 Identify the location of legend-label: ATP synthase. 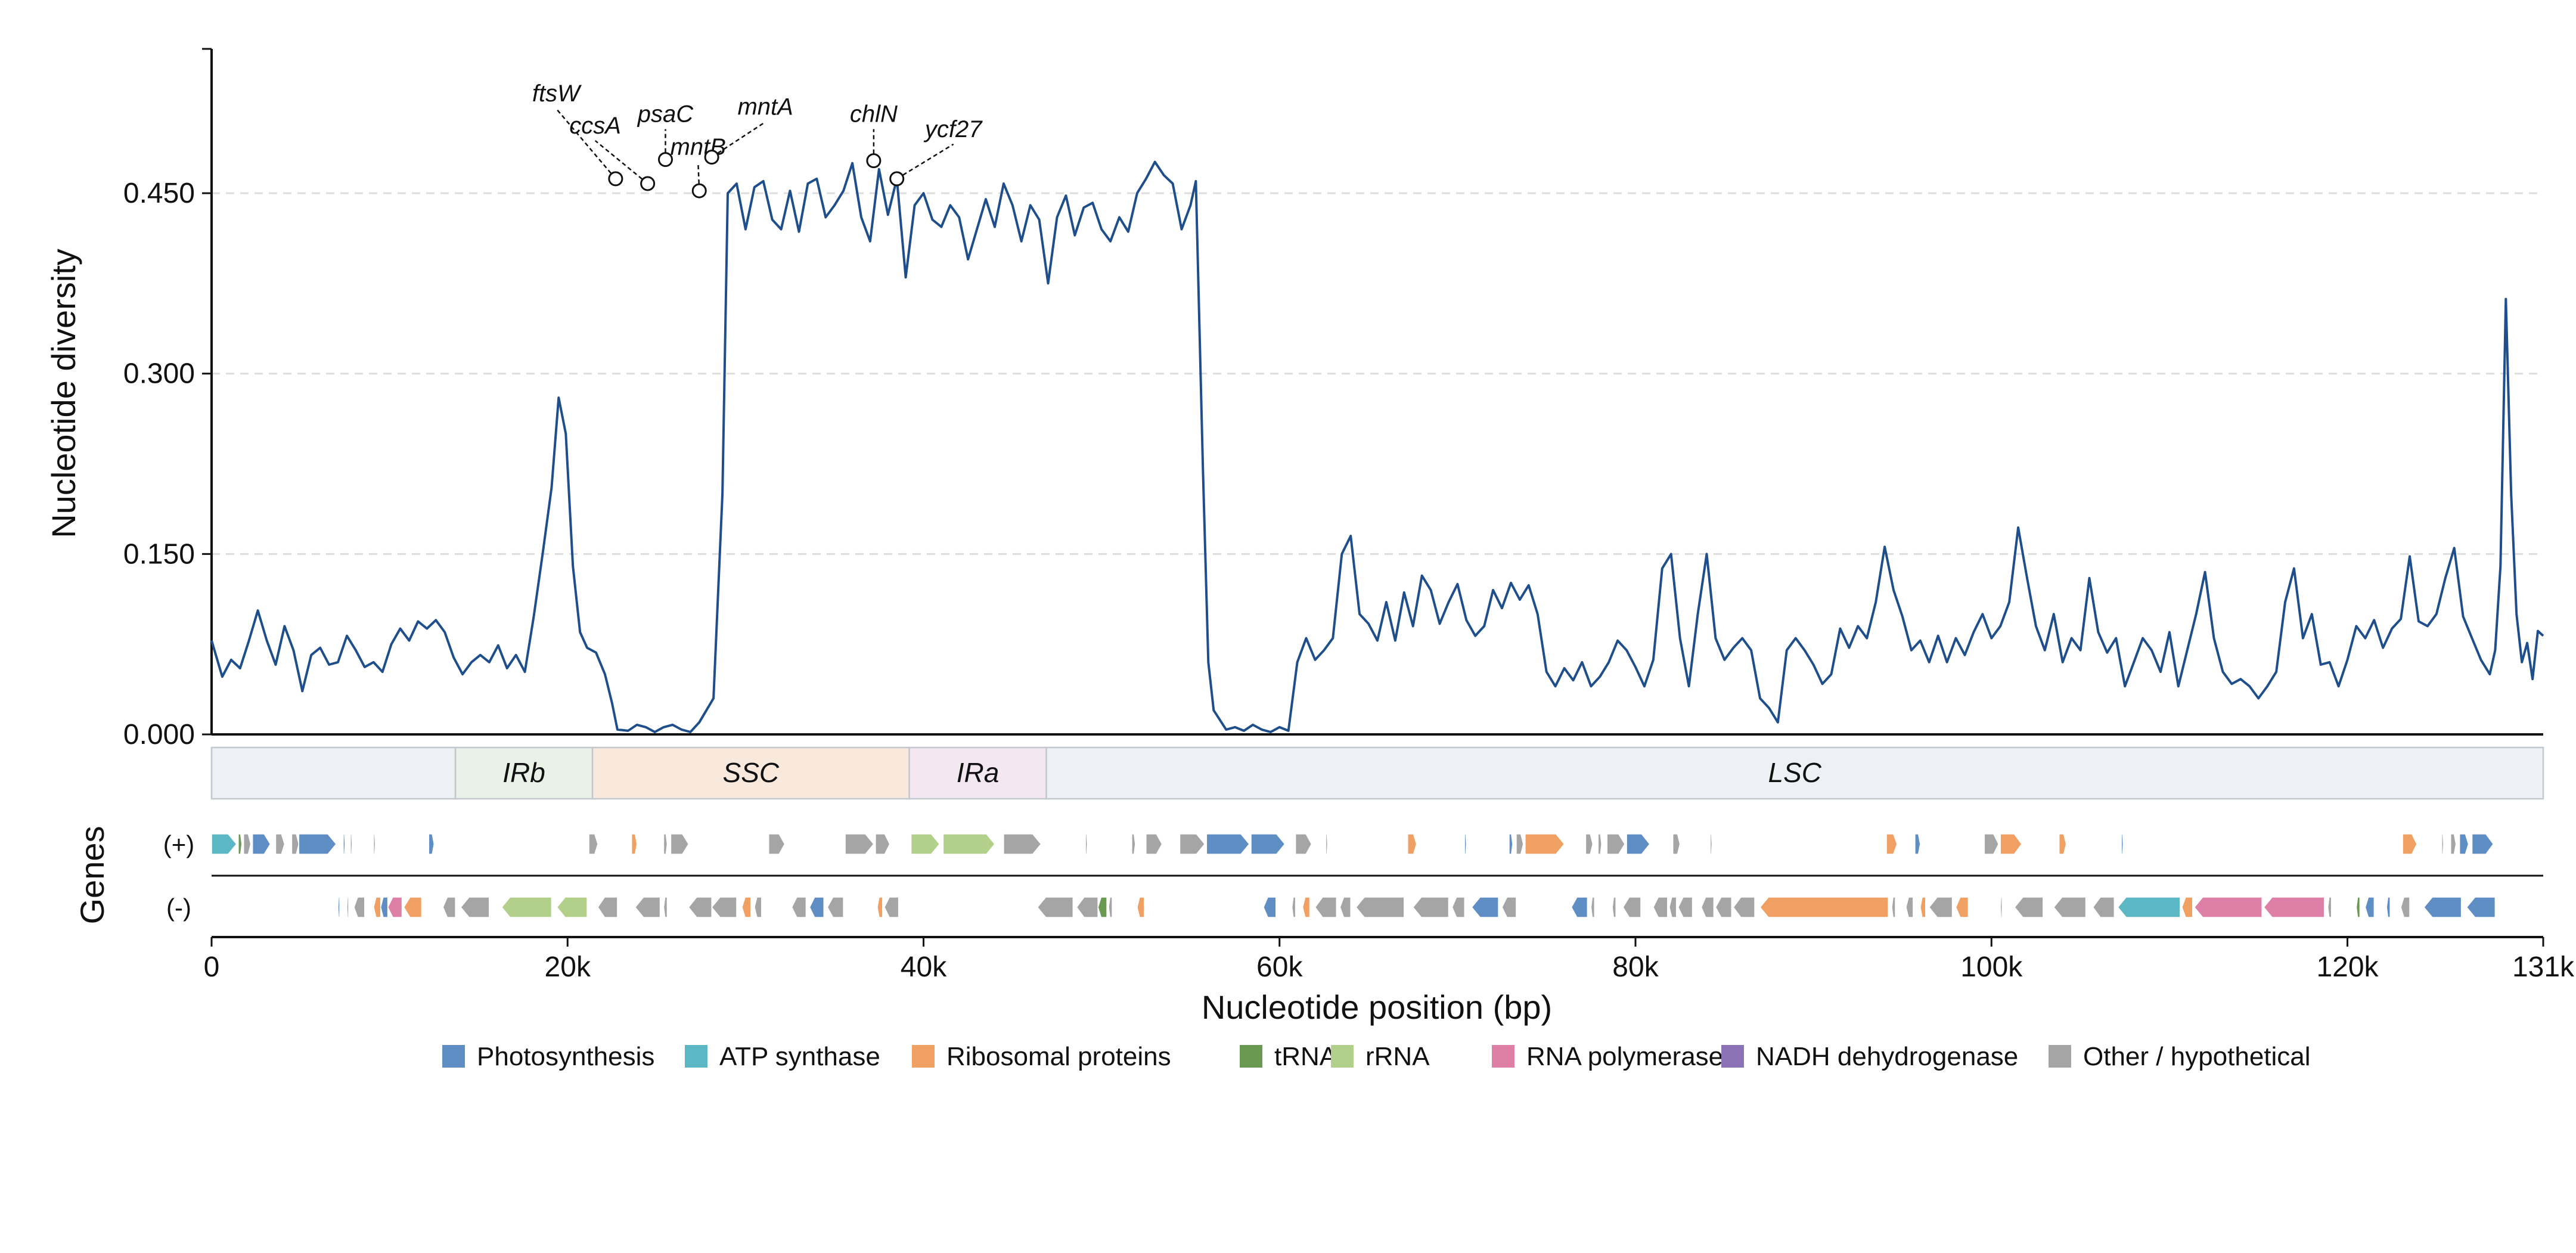
(799, 1056).